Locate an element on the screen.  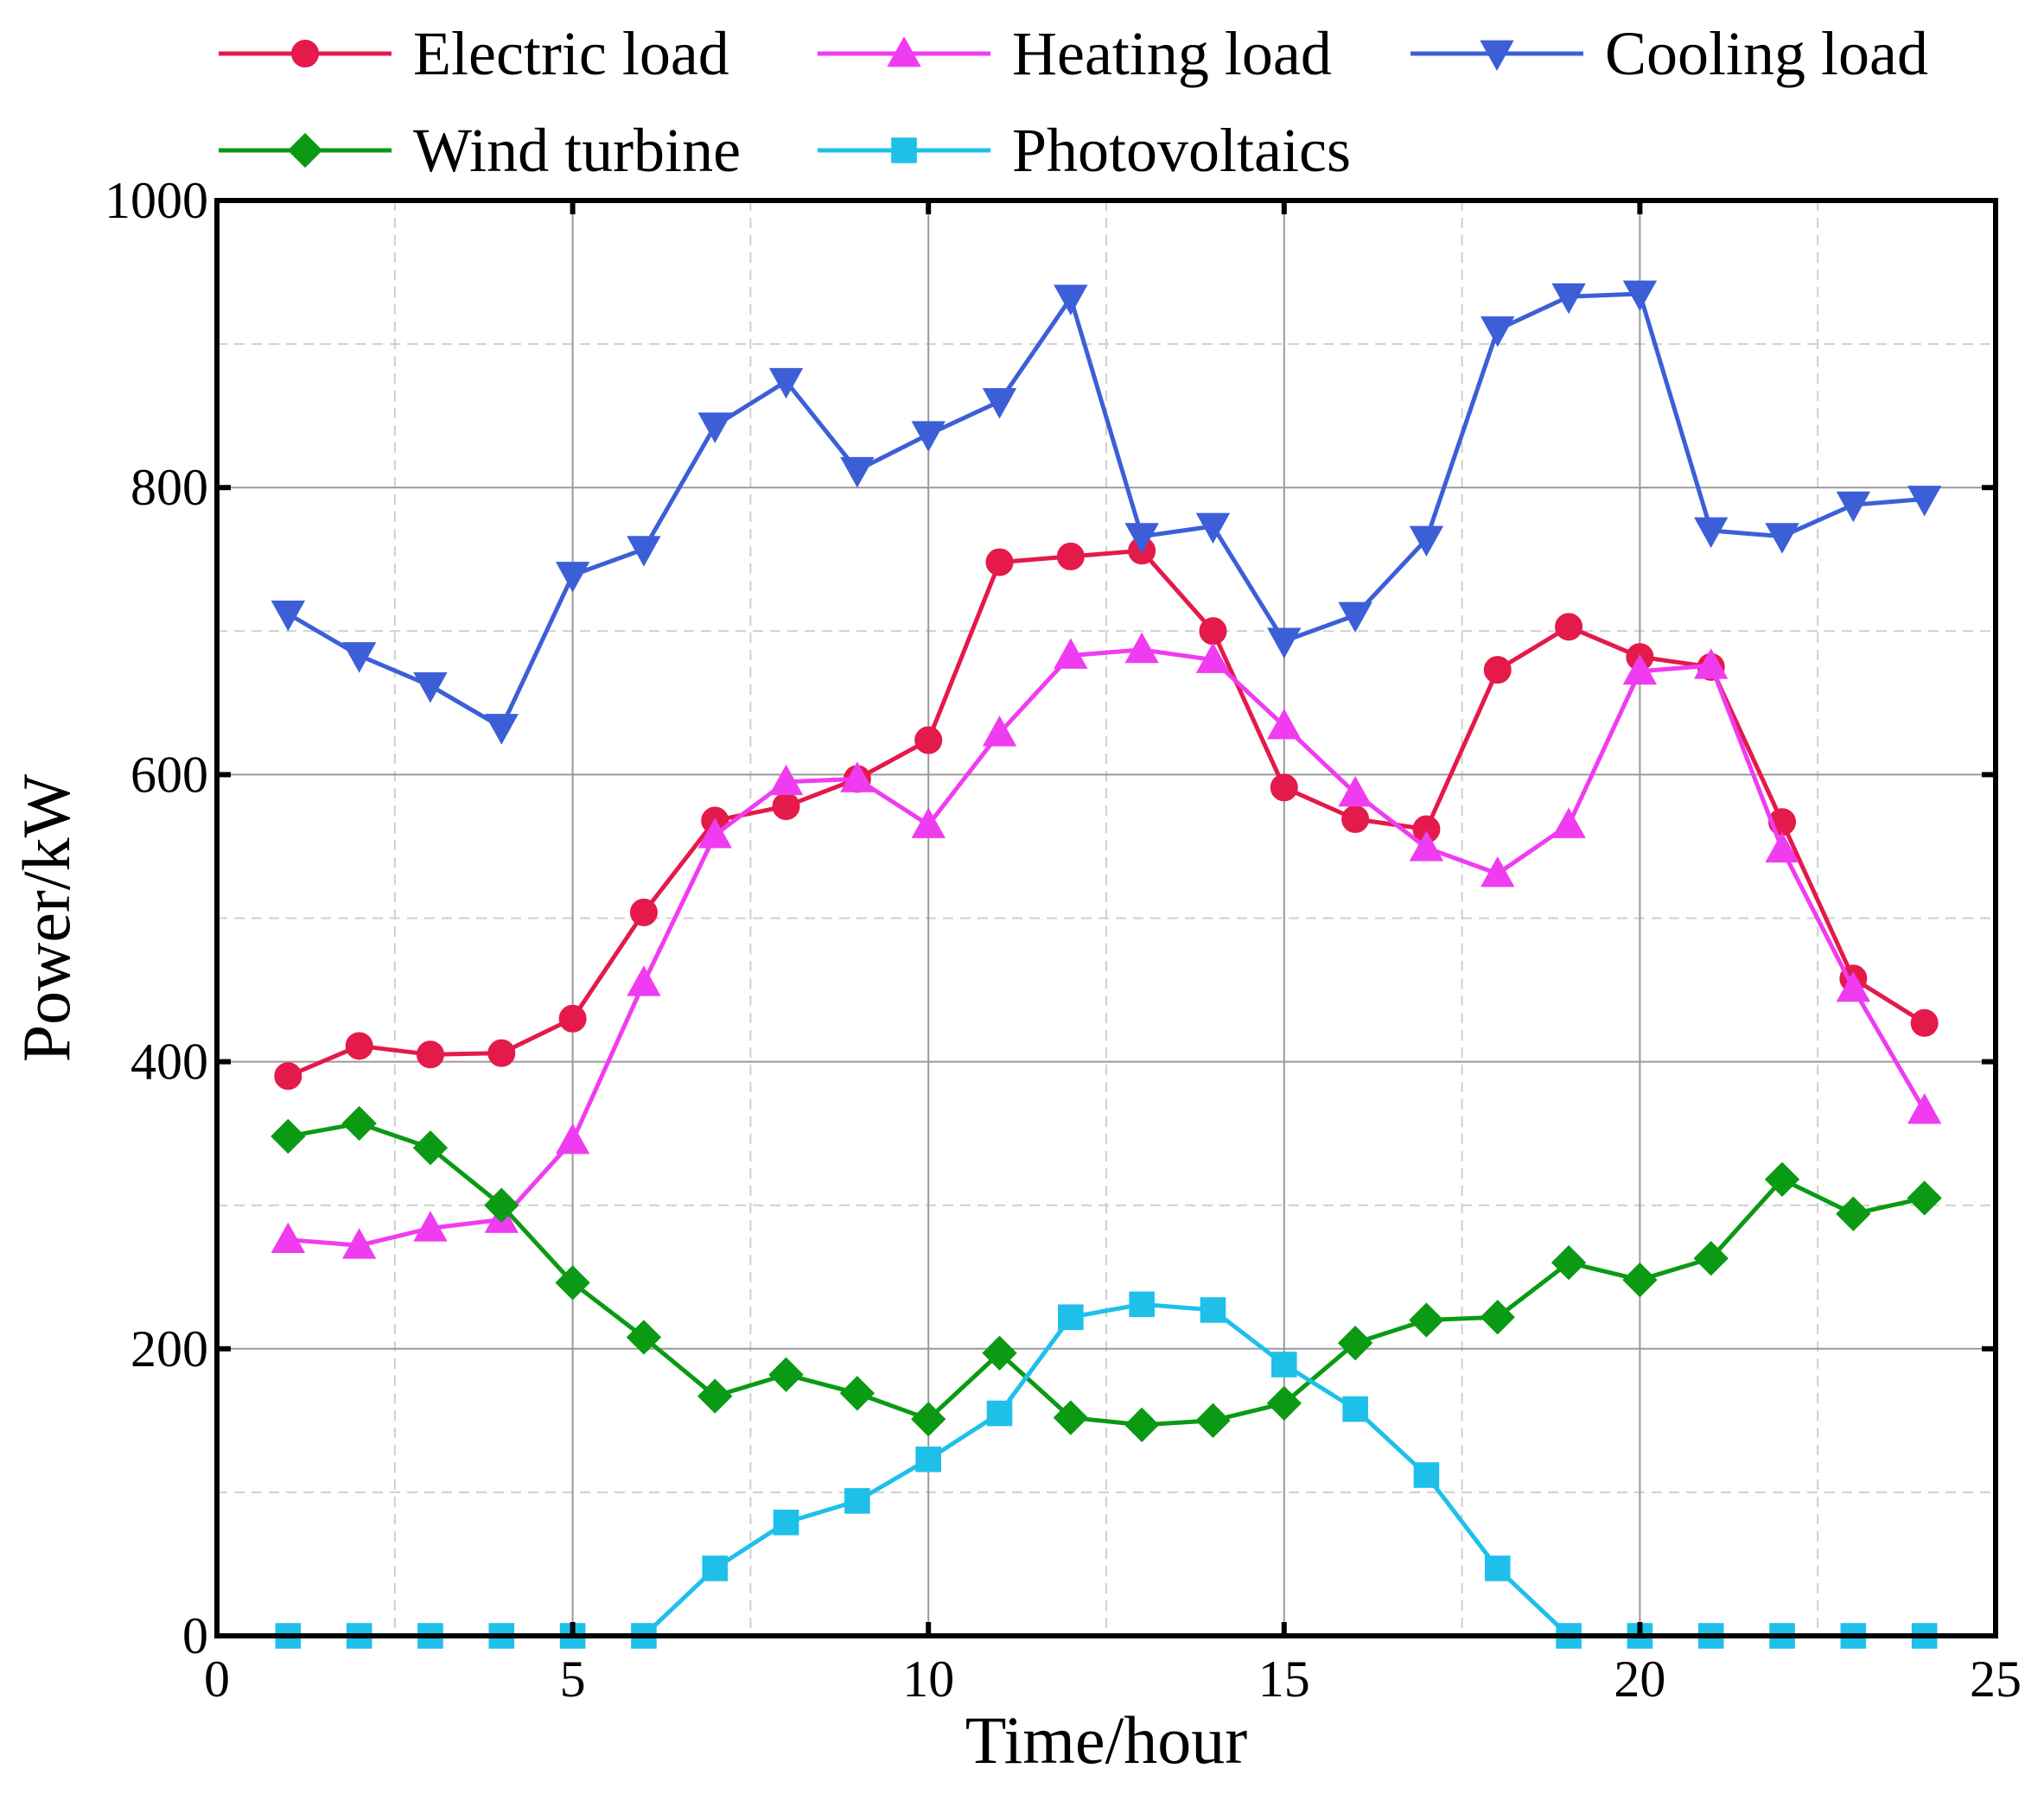
legend-item-wind-turbine: Wind turbine is located at coordinates (480, 150).